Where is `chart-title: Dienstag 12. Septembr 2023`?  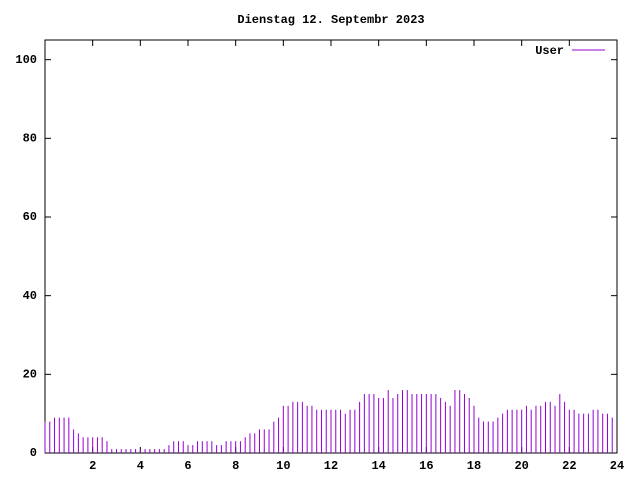
chart-title: Dienstag 12. Septembr 2023 is located at coordinates (330, 20).